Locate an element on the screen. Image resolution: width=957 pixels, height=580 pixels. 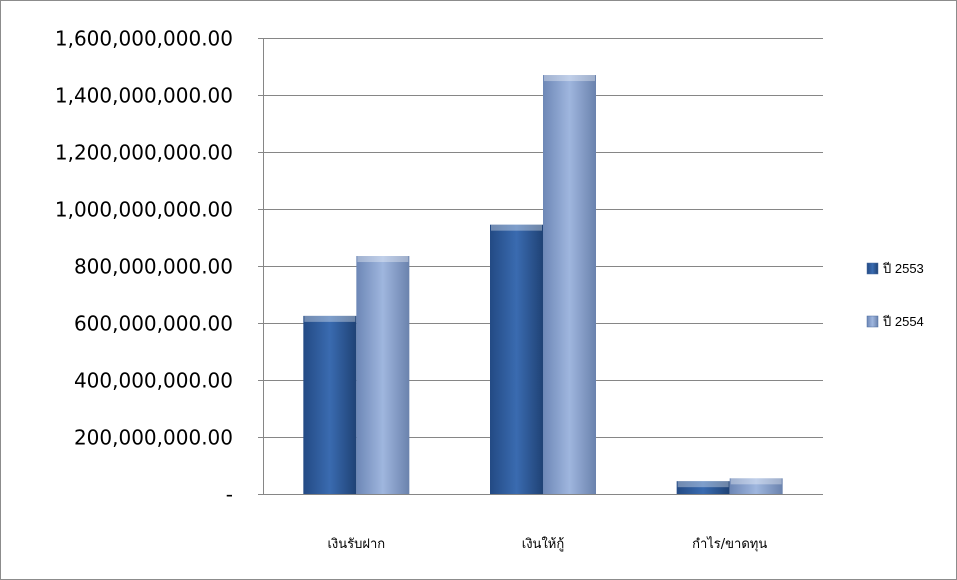
category-label: เงินรับฝาก is located at coordinates (356, 544).